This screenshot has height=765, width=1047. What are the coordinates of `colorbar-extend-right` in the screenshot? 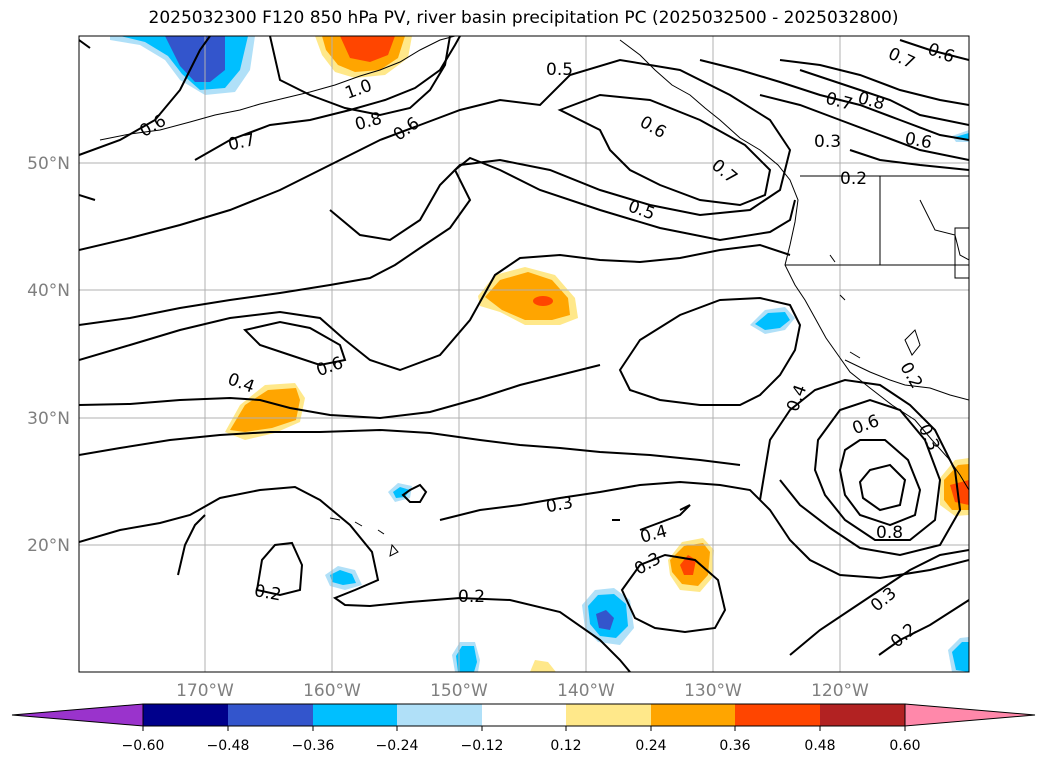 It's located at (970, 715).